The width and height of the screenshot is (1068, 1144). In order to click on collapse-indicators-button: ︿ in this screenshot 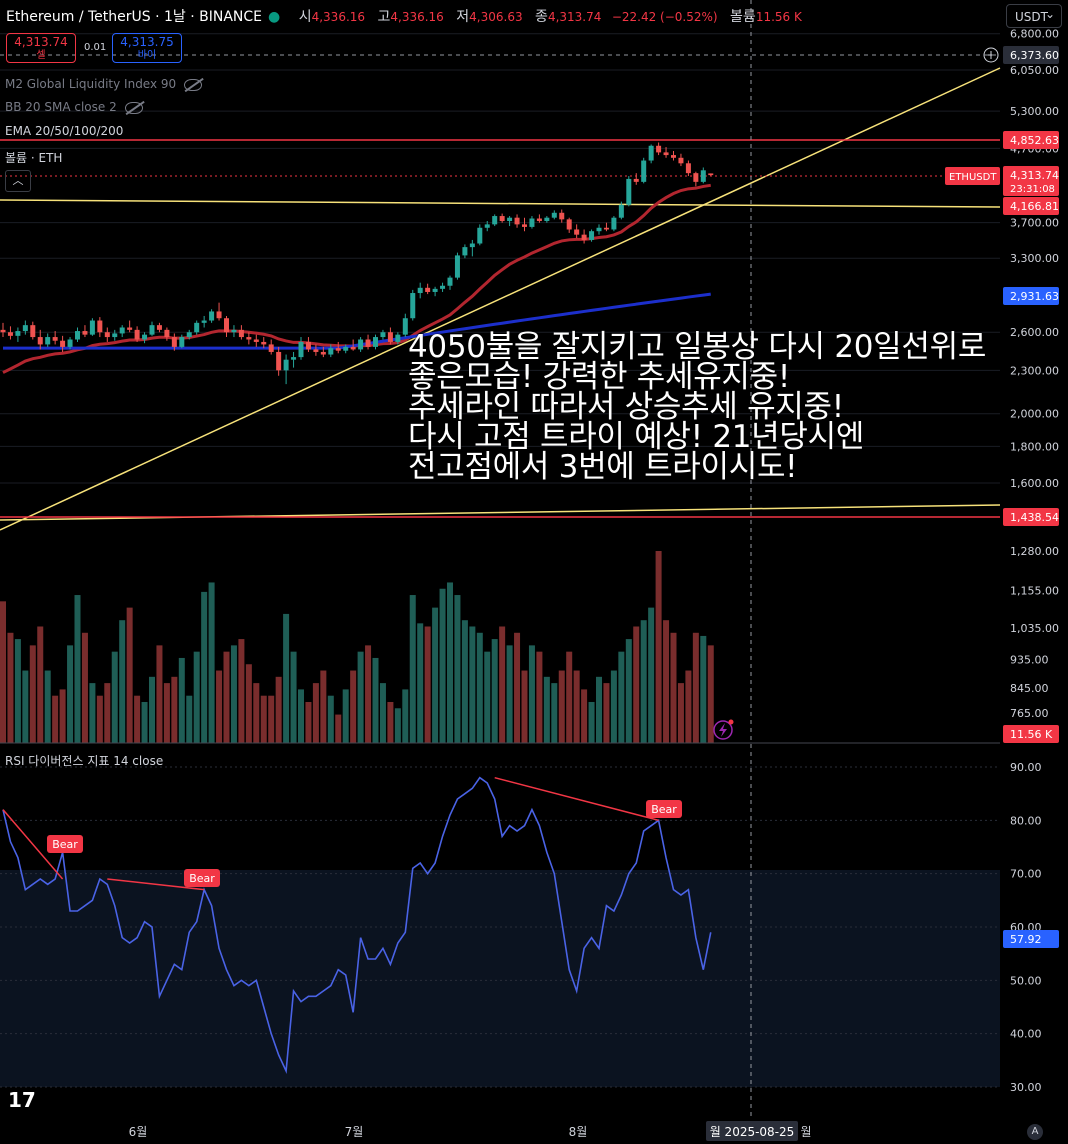, I will do `click(18, 181)`.